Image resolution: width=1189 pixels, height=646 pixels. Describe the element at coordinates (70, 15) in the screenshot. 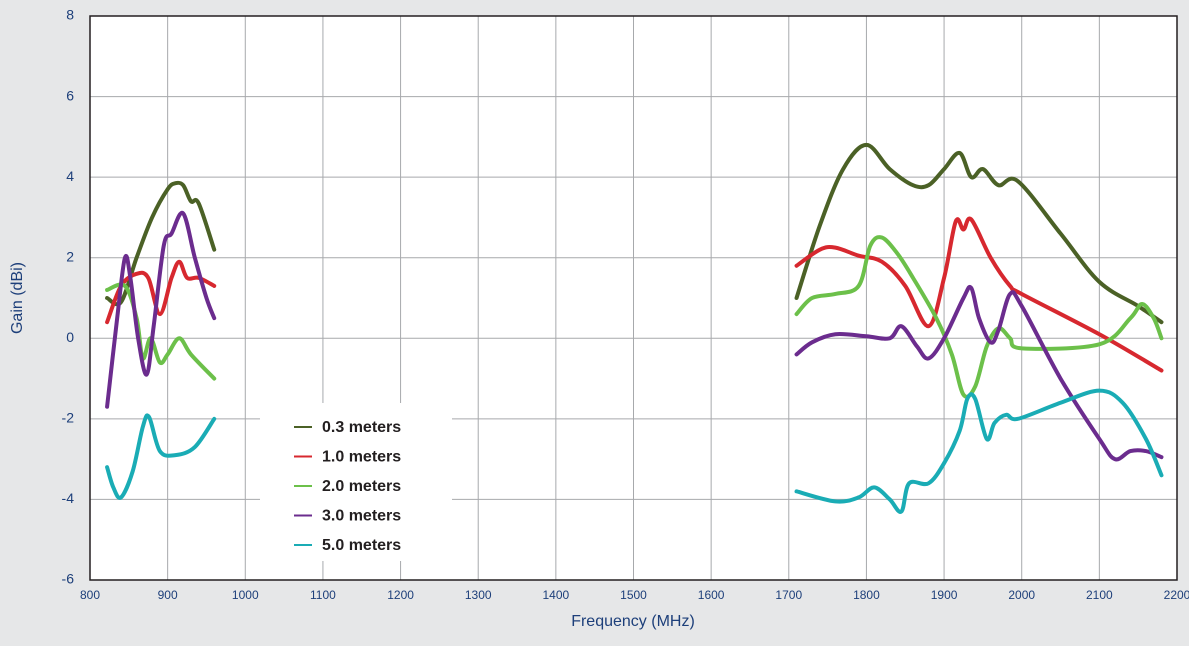

I see `y-tick-label: 8` at that location.